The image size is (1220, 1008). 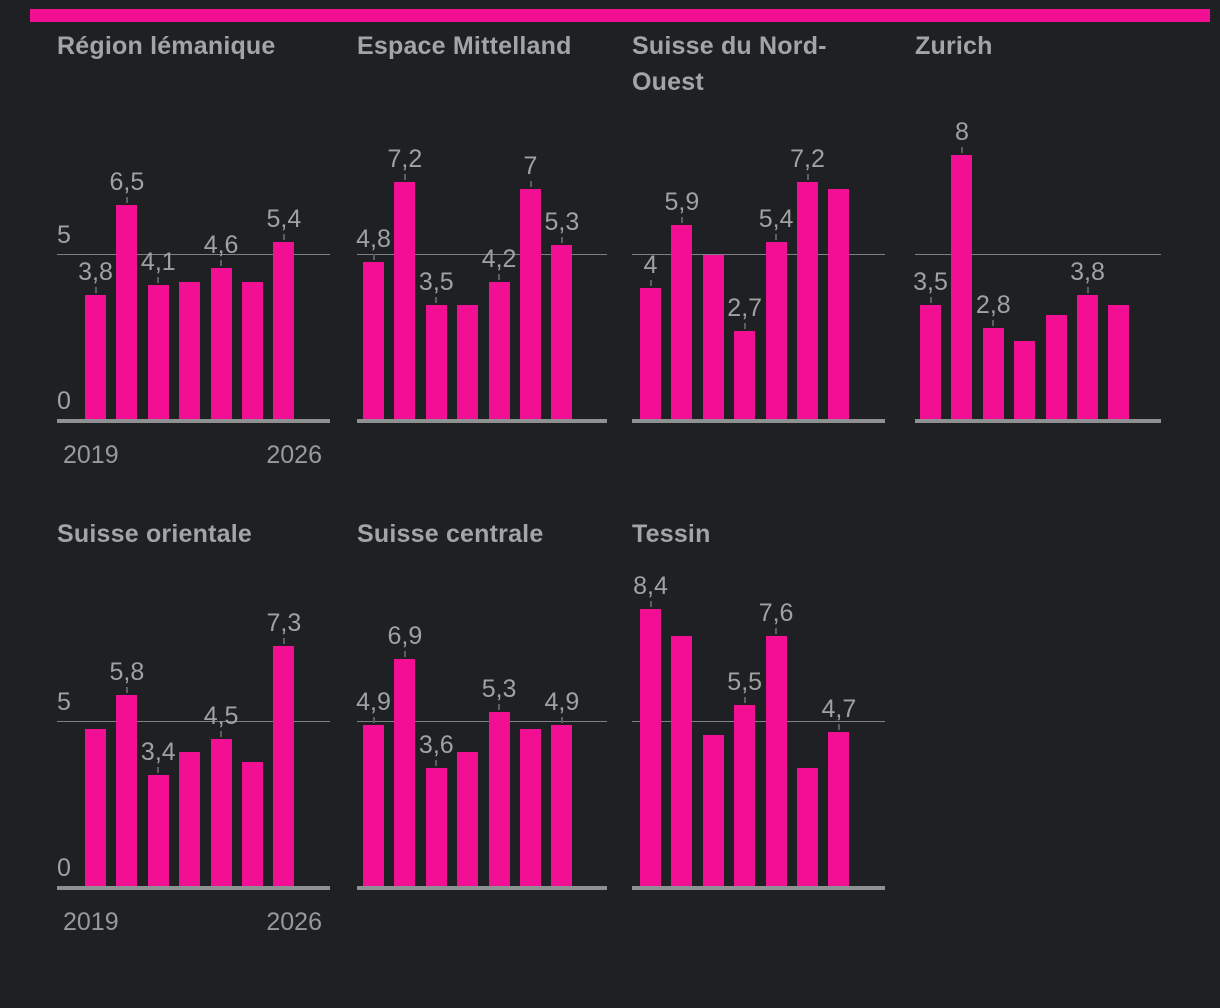 I want to click on bar-value-label: 3,8, so click(x=95, y=272).